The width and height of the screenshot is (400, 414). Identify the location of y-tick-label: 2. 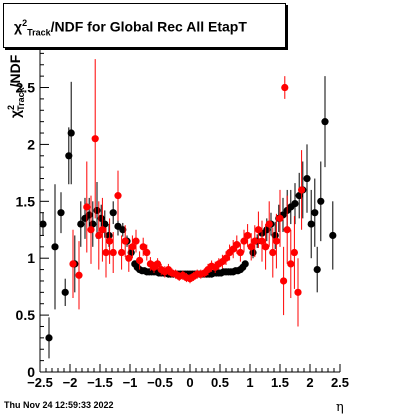
(31, 144).